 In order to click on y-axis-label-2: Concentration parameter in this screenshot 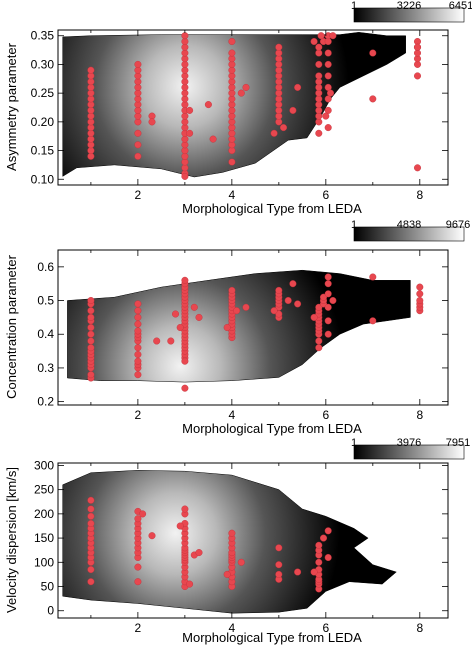, I will do `click(11, 326)`.